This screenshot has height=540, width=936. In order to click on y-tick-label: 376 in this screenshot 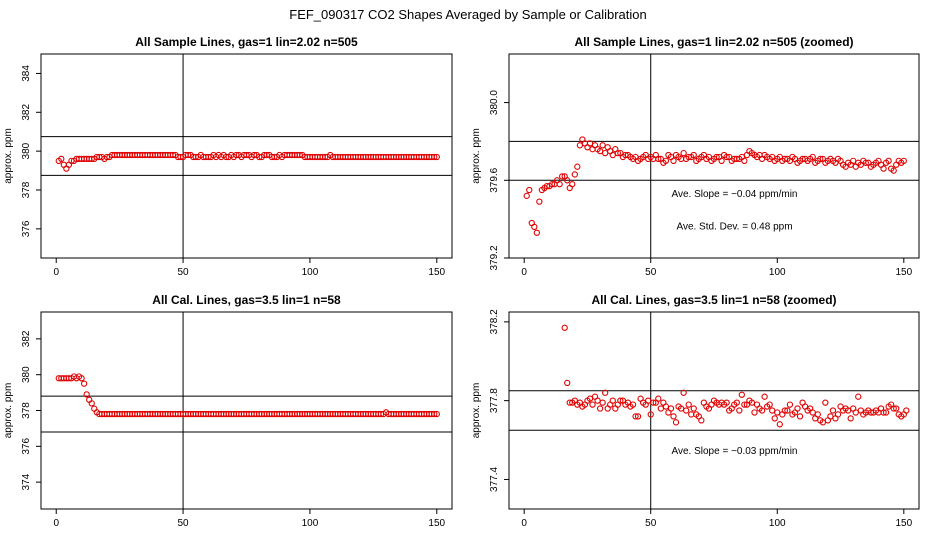, I will do `click(26, 228)`.